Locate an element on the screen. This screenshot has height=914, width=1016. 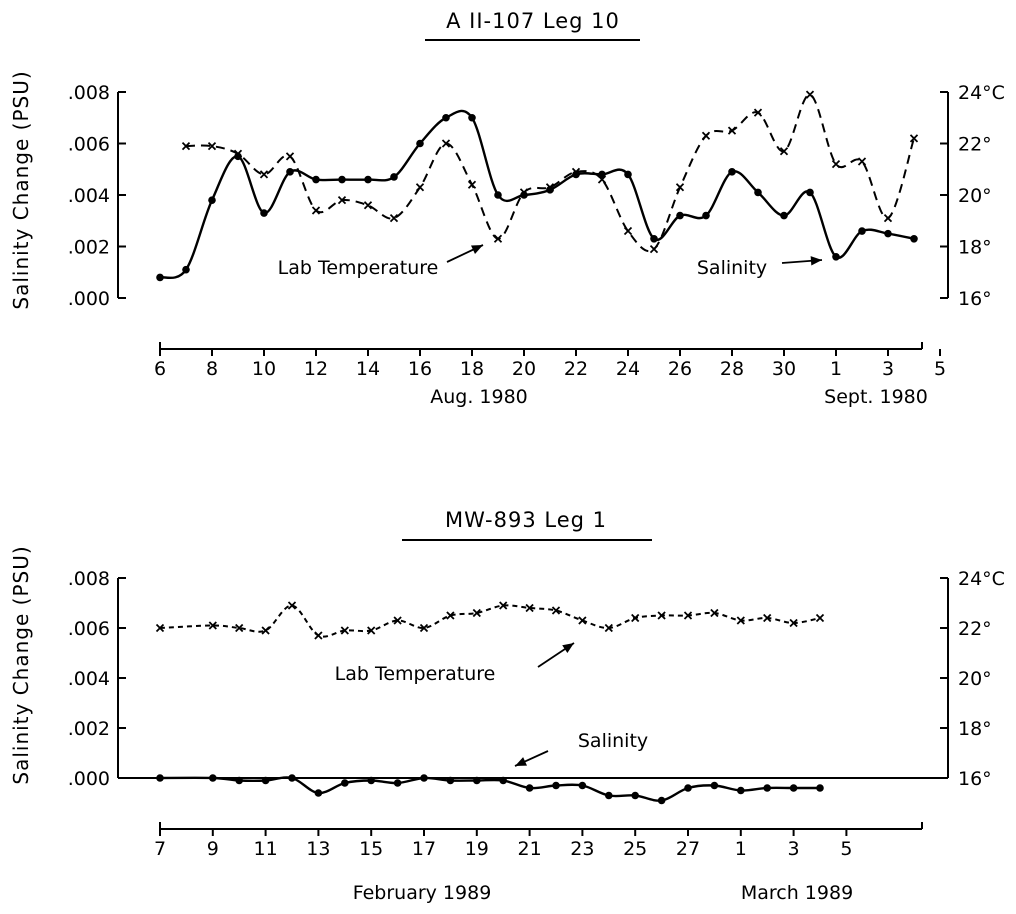
x-tick-label: 23 is located at coordinates (582, 849).